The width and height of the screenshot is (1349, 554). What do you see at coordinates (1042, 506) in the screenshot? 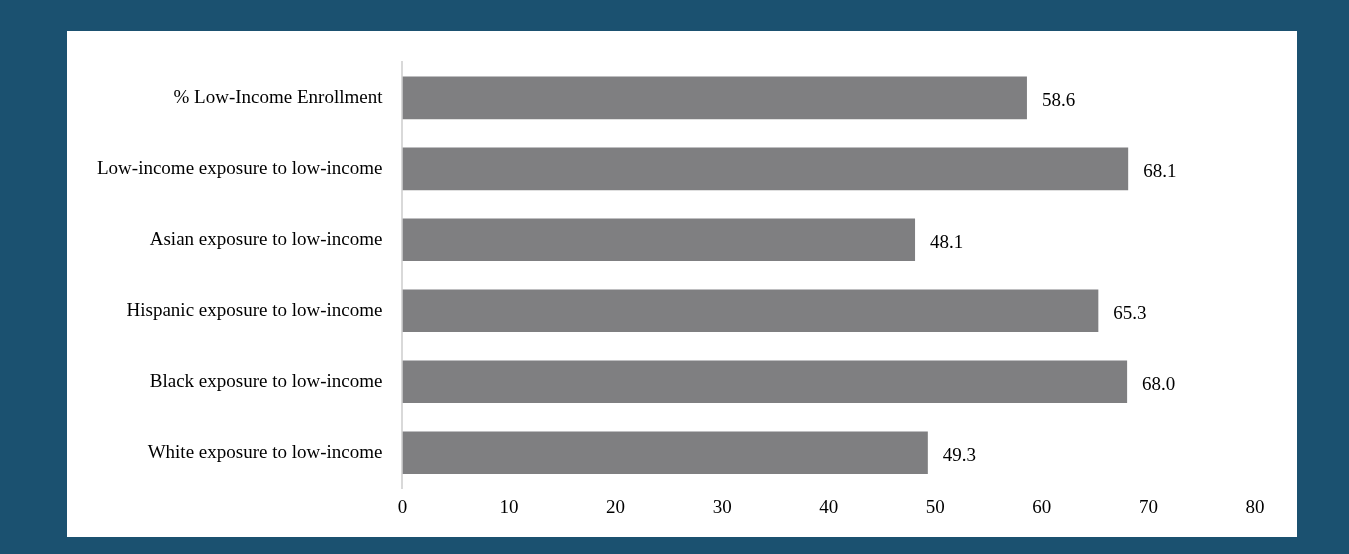
I see `x-tick-label: 60` at bounding box center [1042, 506].